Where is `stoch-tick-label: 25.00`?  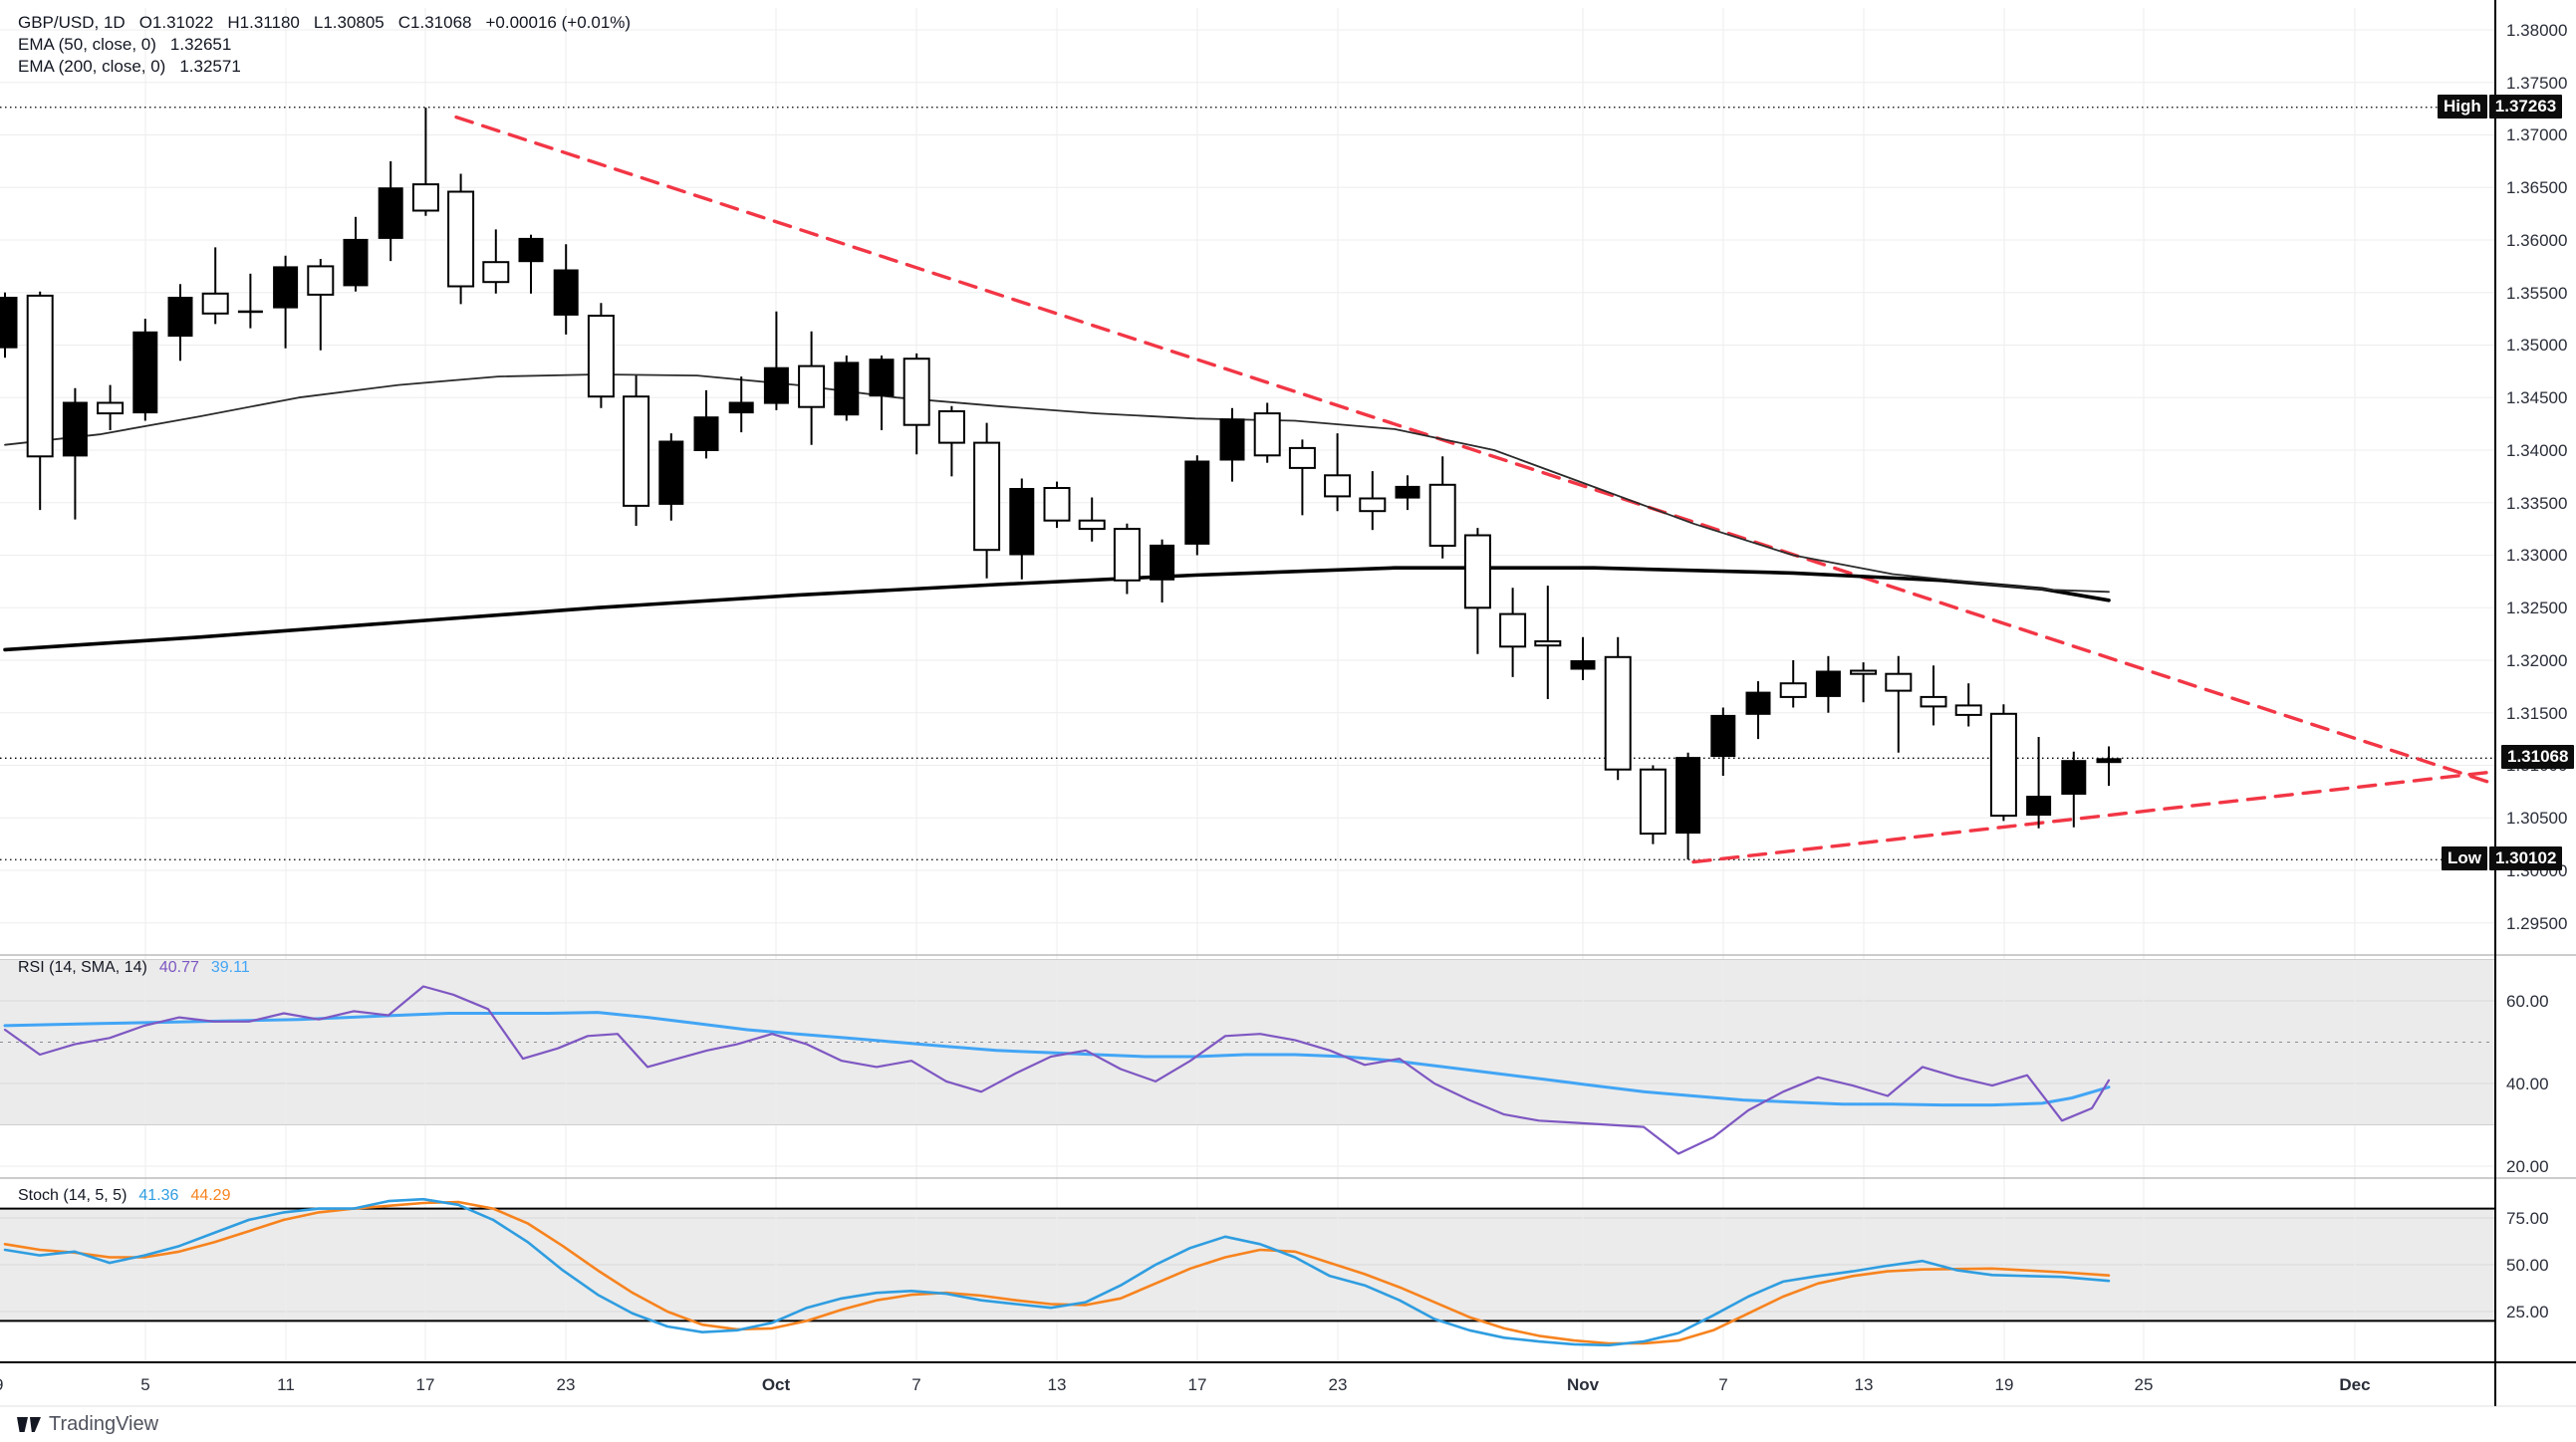
stoch-tick-label: 25.00 is located at coordinates (2527, 1312).